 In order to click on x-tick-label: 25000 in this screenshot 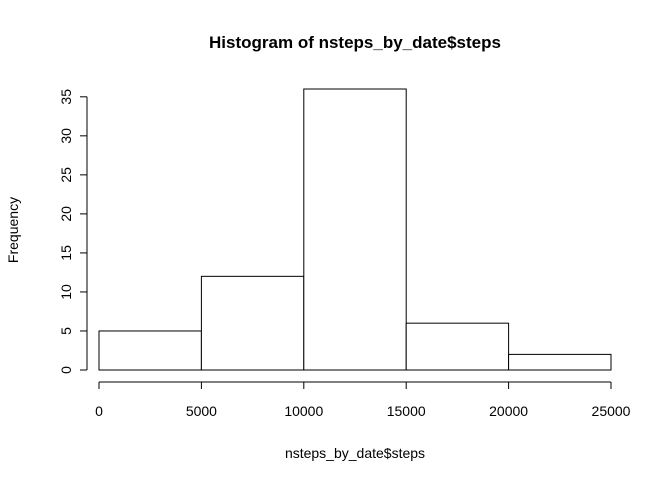, I will do `click(611, 411)`.